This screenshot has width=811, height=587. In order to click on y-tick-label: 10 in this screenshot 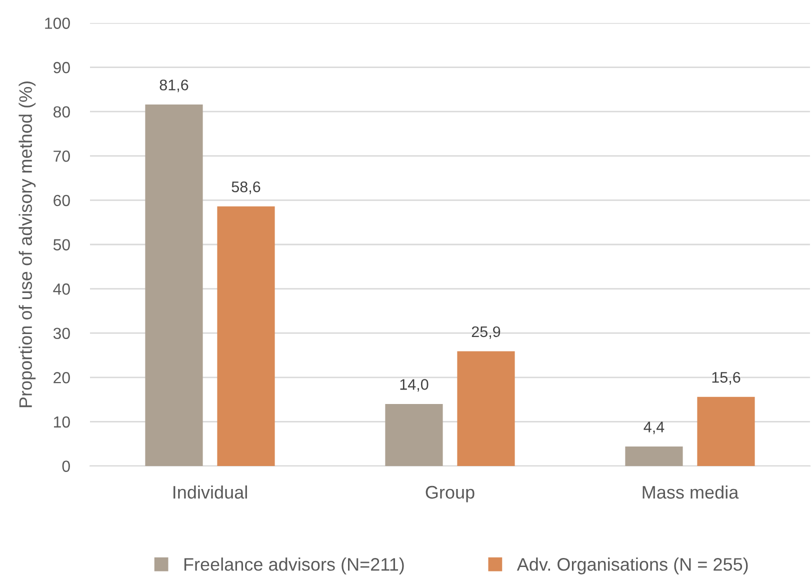, I will do `click(62, 422)`.